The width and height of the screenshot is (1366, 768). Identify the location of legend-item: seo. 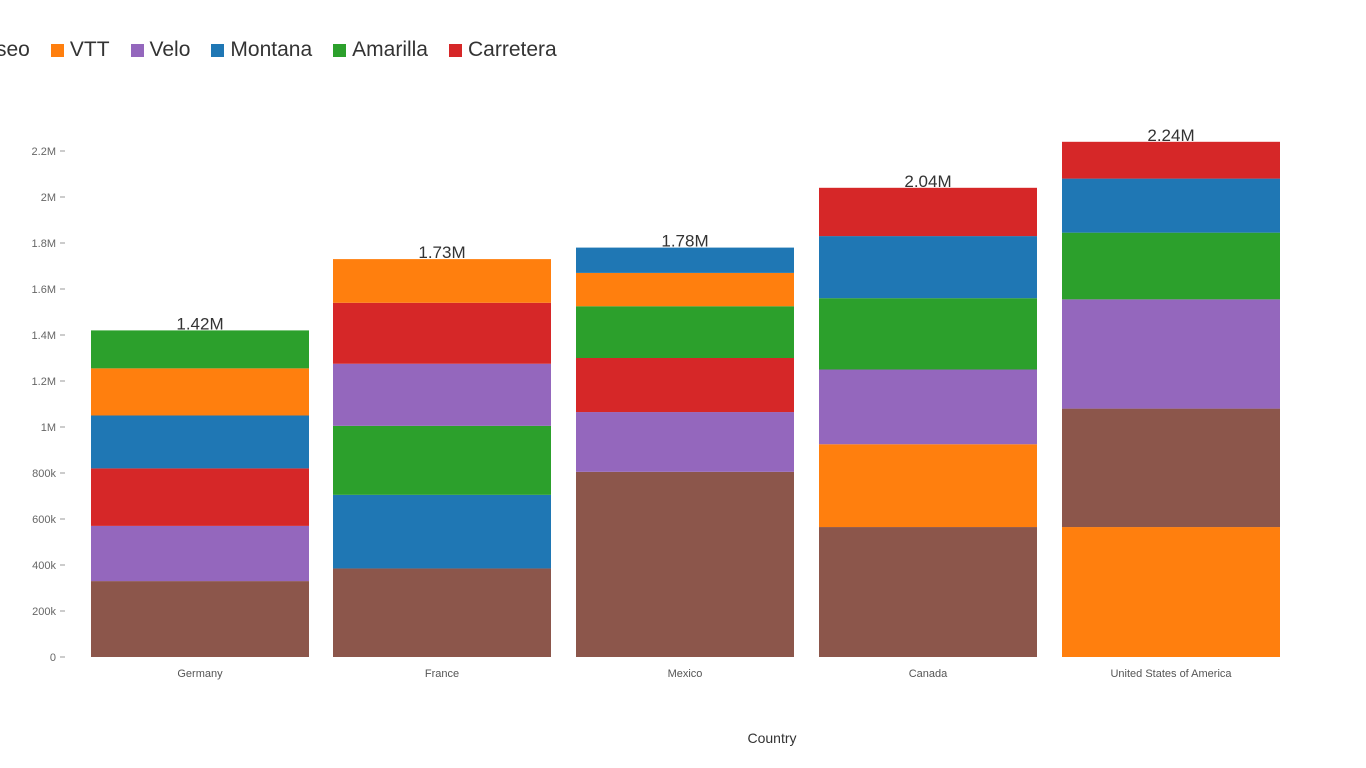
(15, 50).